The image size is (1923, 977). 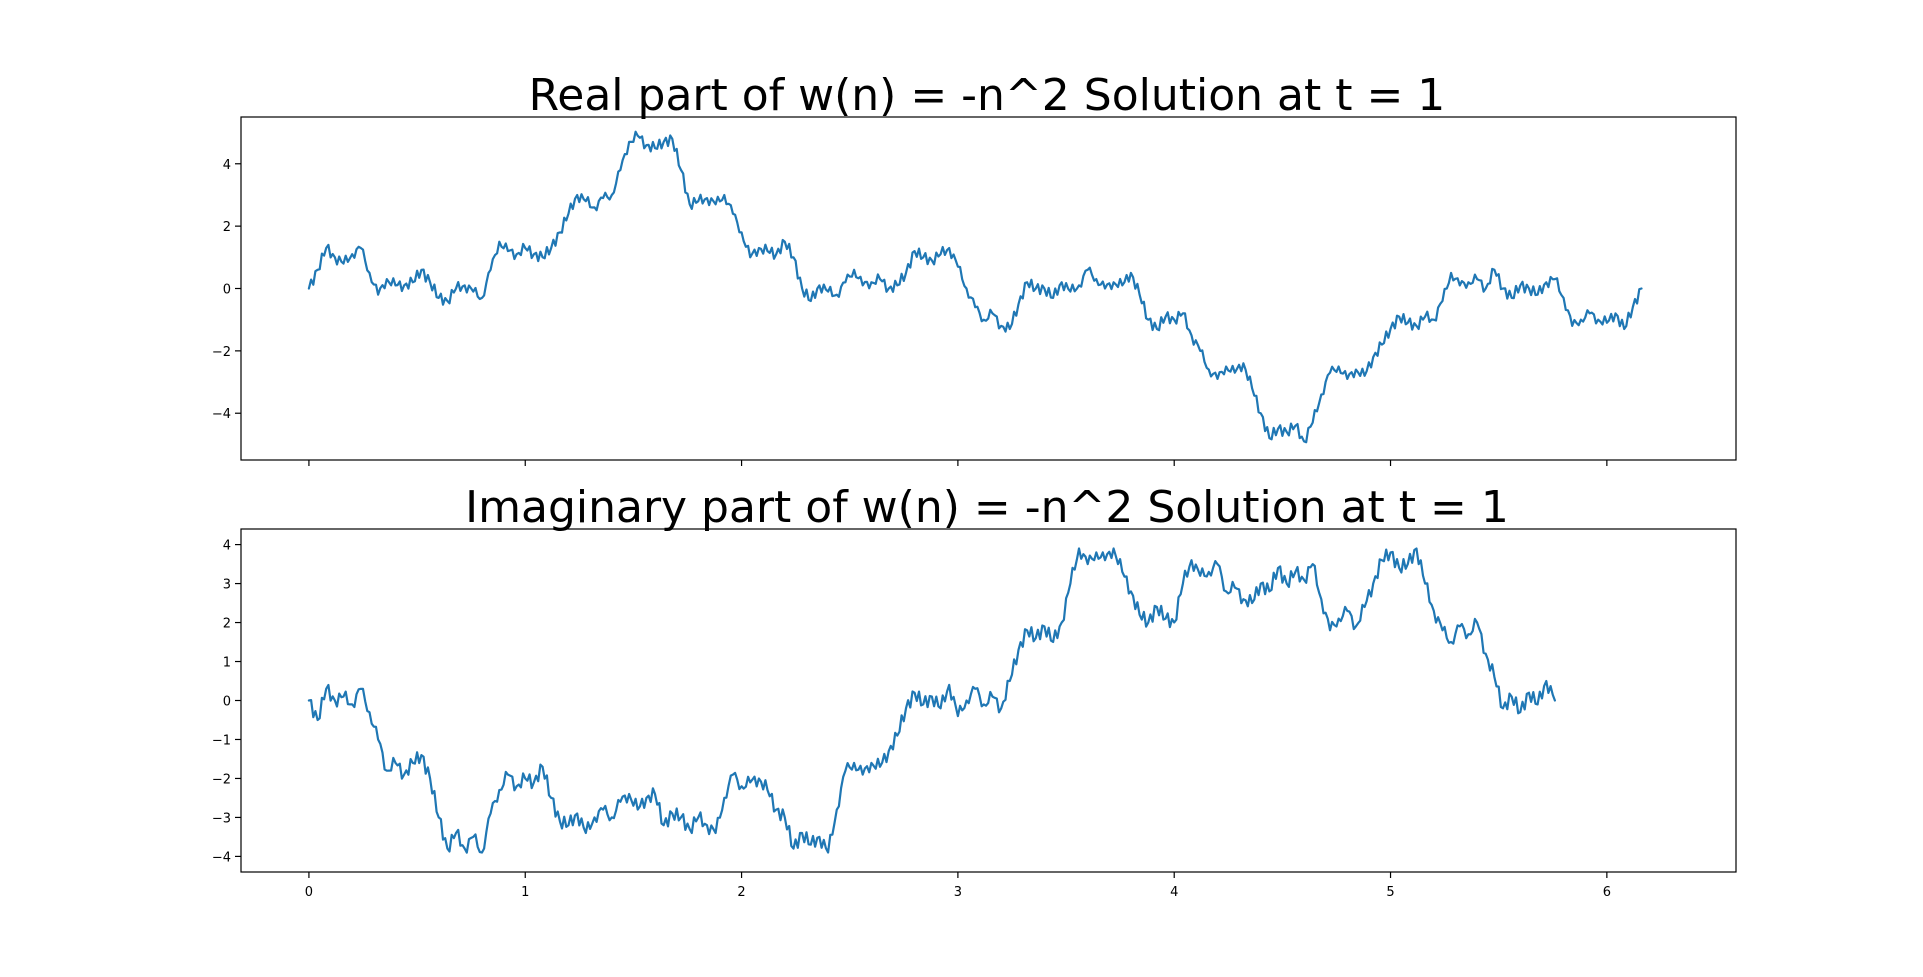 I want to click on real-part-y-tick-label: −2, so click(x=221, y=352).